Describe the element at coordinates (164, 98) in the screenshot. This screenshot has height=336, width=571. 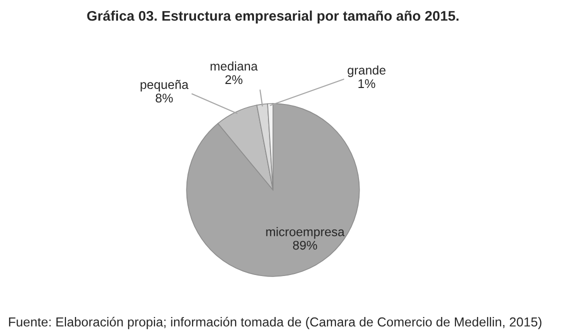
I see `data-label: 8%` at that location.